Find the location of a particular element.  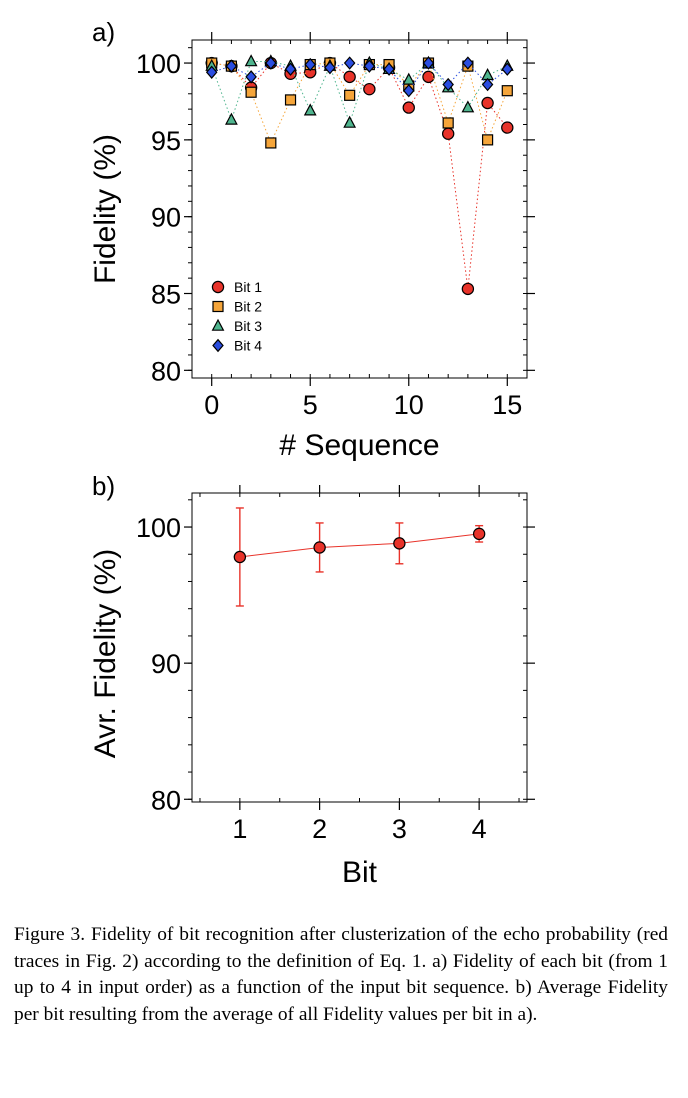

series-average-fidelity is located at coordinates (359, 557).